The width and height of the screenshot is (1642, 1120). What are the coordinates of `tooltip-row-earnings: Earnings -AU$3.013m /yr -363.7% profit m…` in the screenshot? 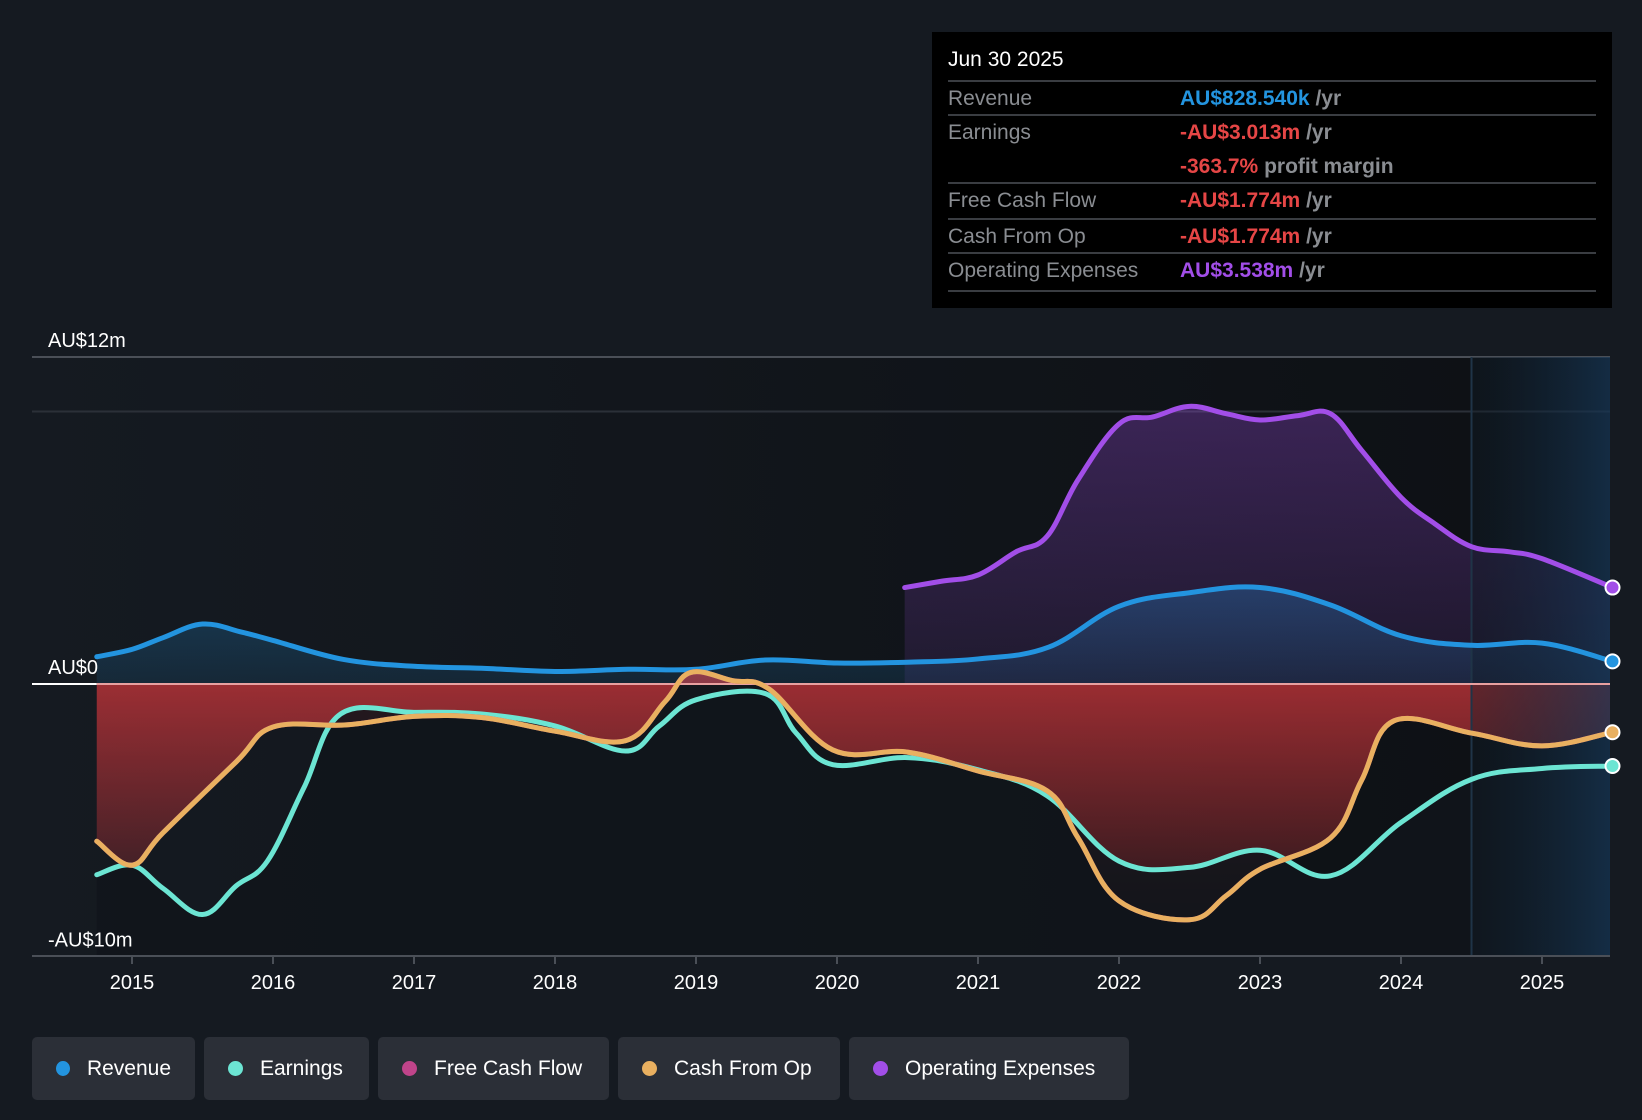 It's located at (1272, 148).